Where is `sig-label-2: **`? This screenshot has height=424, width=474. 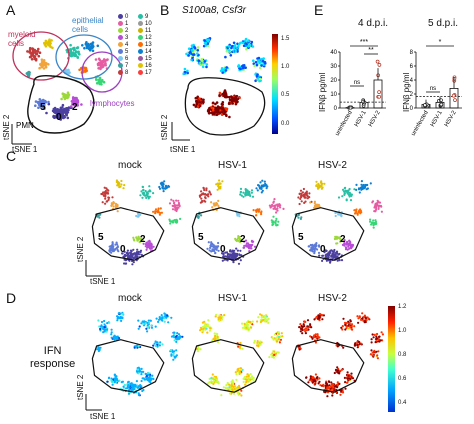 sig-label-2: ** is located at coordinates (371, 50).